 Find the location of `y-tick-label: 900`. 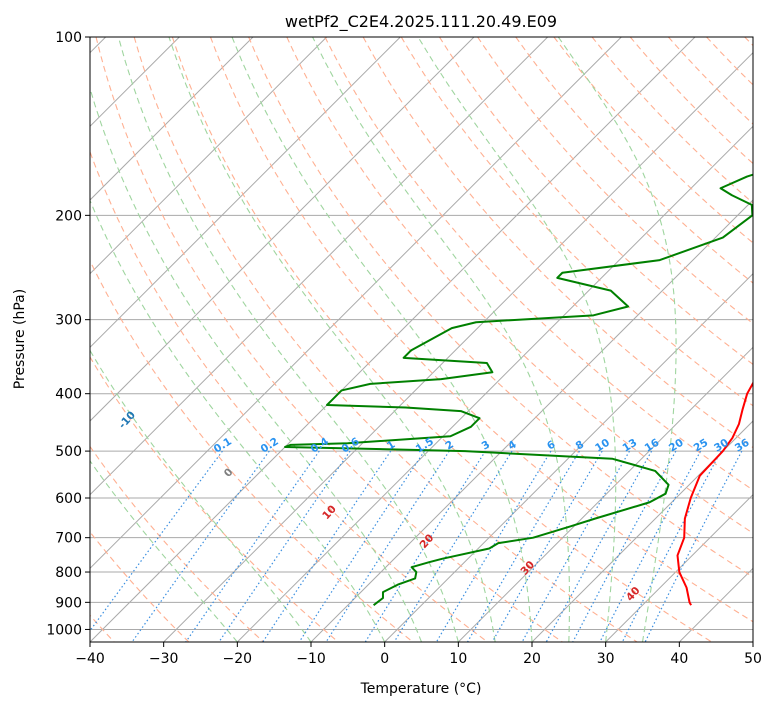

y-tick-label: 900 is located at coordinates (68, 603).